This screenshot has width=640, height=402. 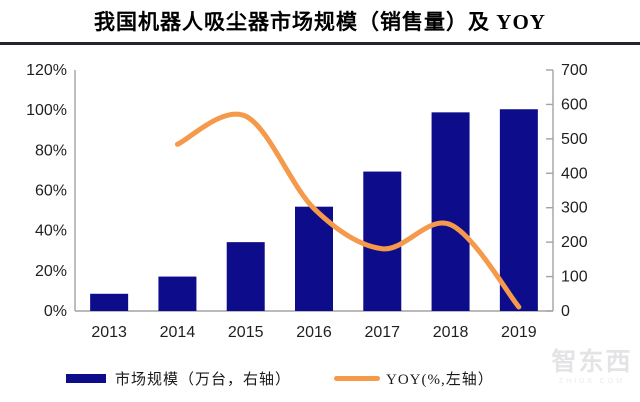 What do you see at coordinates (51, 150) in the screenshot?
I see `left-axis-tick-label: 80%` at bounding box center [51, 150].